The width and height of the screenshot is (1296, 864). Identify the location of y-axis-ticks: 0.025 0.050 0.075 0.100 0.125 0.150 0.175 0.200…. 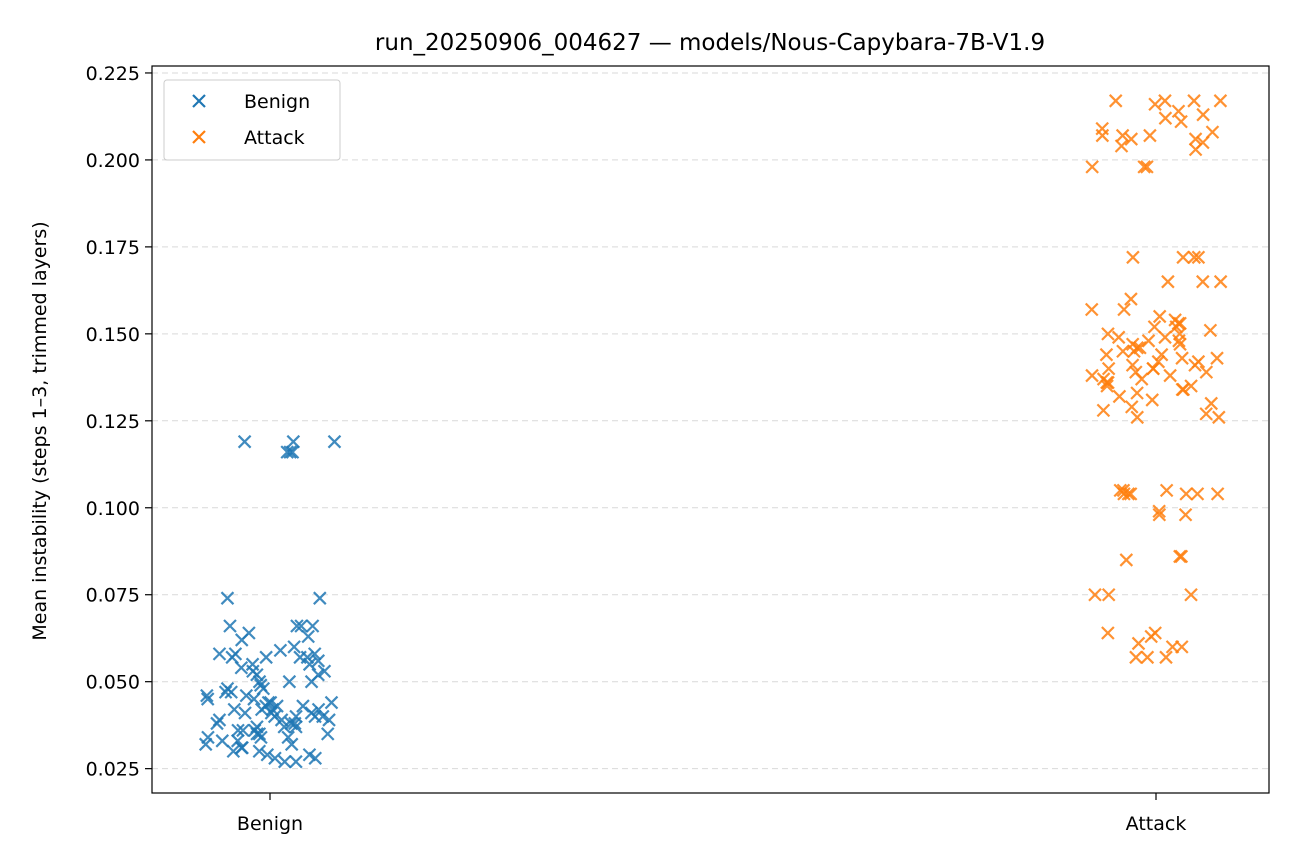
(119, 422).